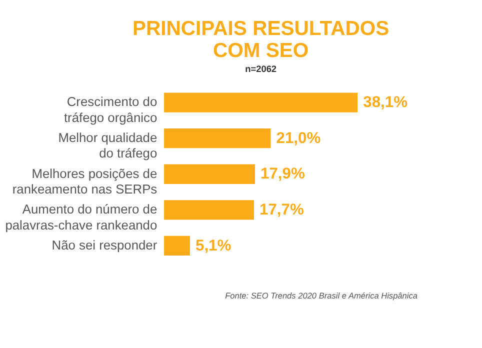 Image resolution: width=482 pixels, height=348 pixels. Describe the element at coordinates (105, 244) in the screenshot. I see `y-tick-label: Não sei responder` at that location.